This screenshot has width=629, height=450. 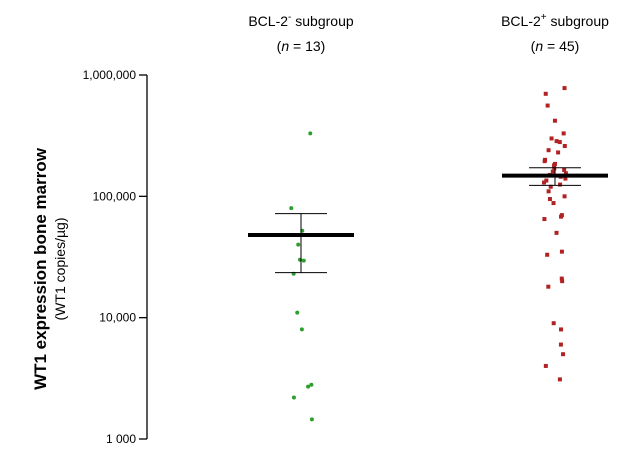 What do you see at coordinates (115, 196) in the screenshot?
I see `y-tick-label: 100,000` at bounding box center [115, 196].